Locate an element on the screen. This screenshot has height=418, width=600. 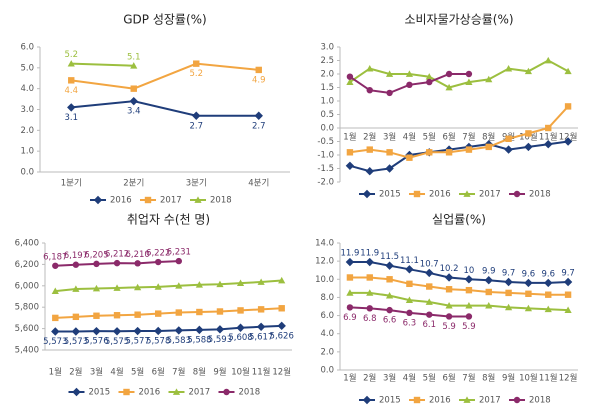
y-tick-label: 8.0 is located at coordinates (327, 298).